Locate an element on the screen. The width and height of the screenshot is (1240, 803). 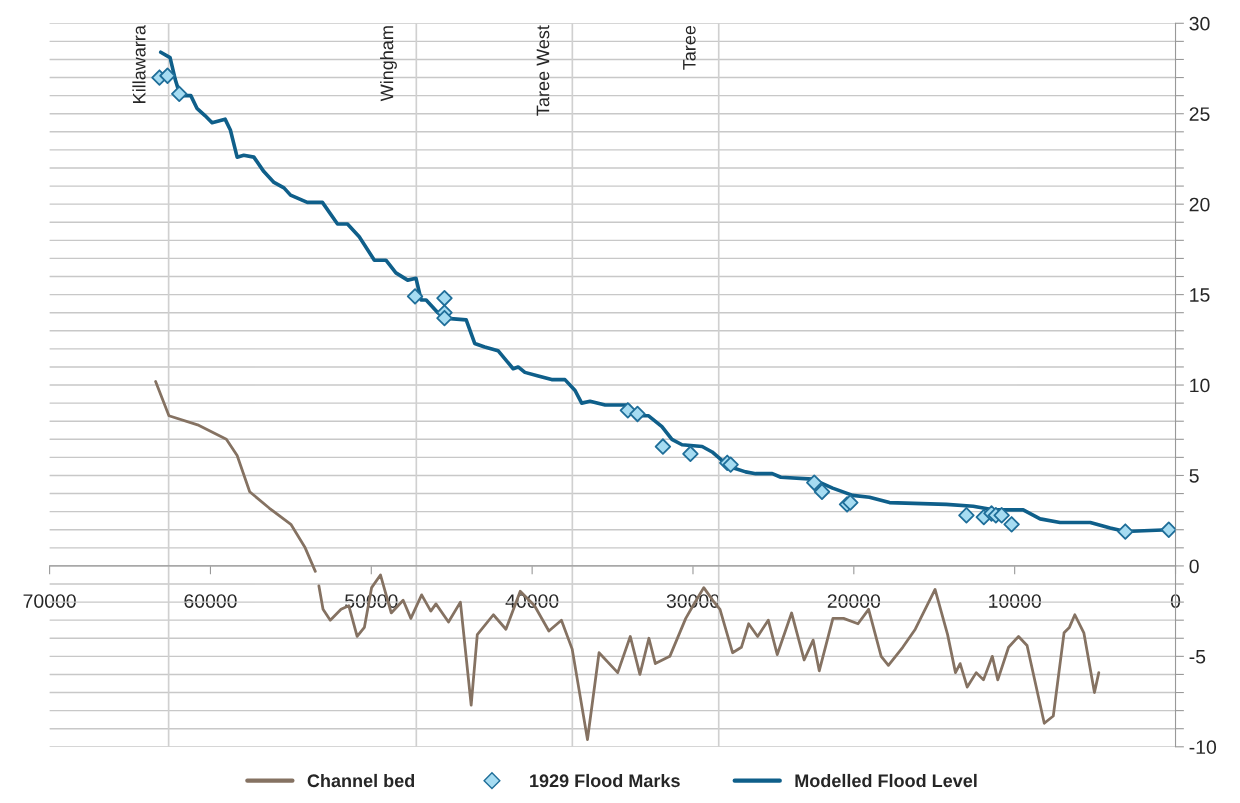
y-tick-label: 0 is located at coordinates (1194, 566).